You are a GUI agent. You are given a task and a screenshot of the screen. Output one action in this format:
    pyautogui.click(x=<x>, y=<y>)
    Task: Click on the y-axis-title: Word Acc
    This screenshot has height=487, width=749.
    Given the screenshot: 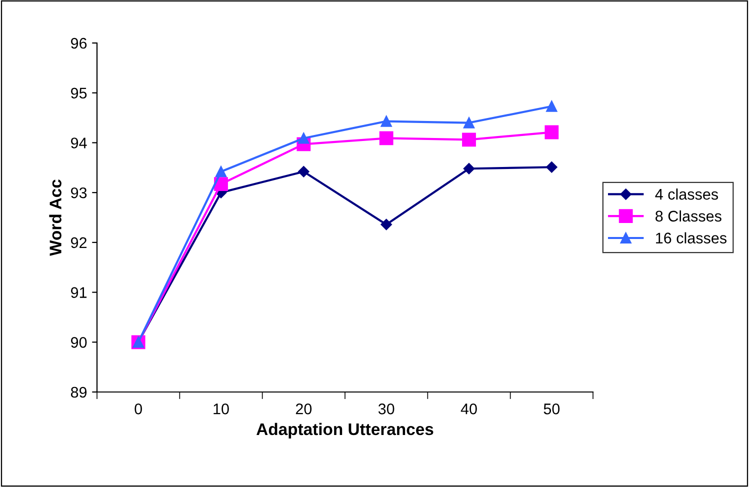 What is the action you would take?
    pyautogui.click(x=55, y=218)
    